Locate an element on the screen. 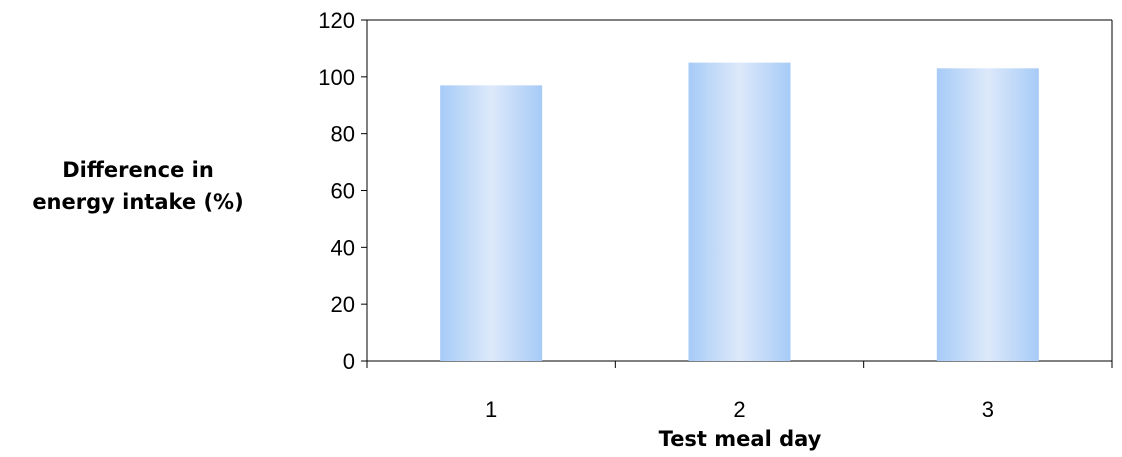 The height and width of the screenshot is (457, 1122). y-tick-label: 80 is located at coordinates (343, 134).